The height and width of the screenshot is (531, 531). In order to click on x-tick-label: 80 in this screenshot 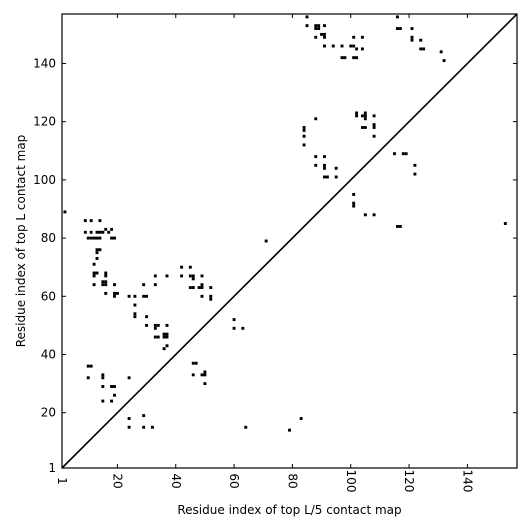, I will do `click(292, 480)`.